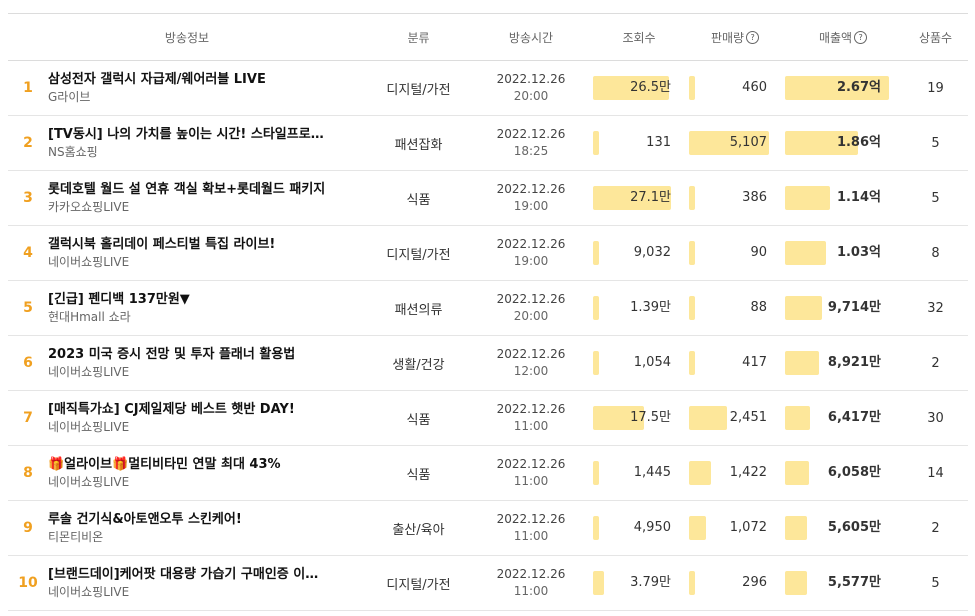  Describe the element at coordinates (162, 244) in the screenshot. I see `broadcast-title: 갤럭시북 홀리데이 페스티벌 특집 라이브!` at that location.